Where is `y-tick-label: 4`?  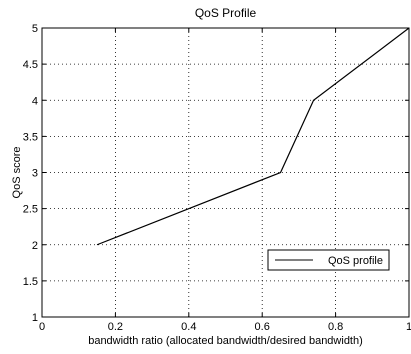
y-tick-label: 4 is located at coordinates (35, 101).